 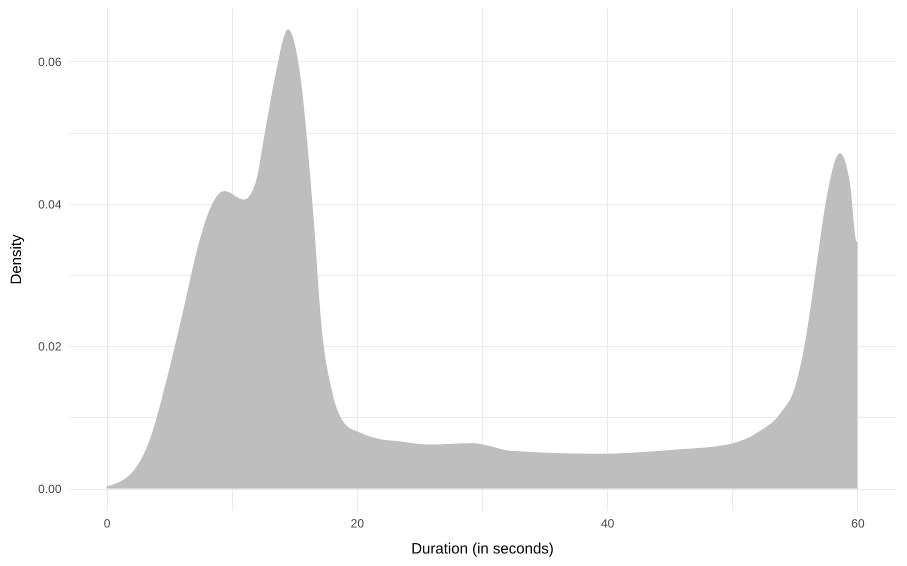 I want to click on y-tick-label: 0.00, so click(x=50, y=489).